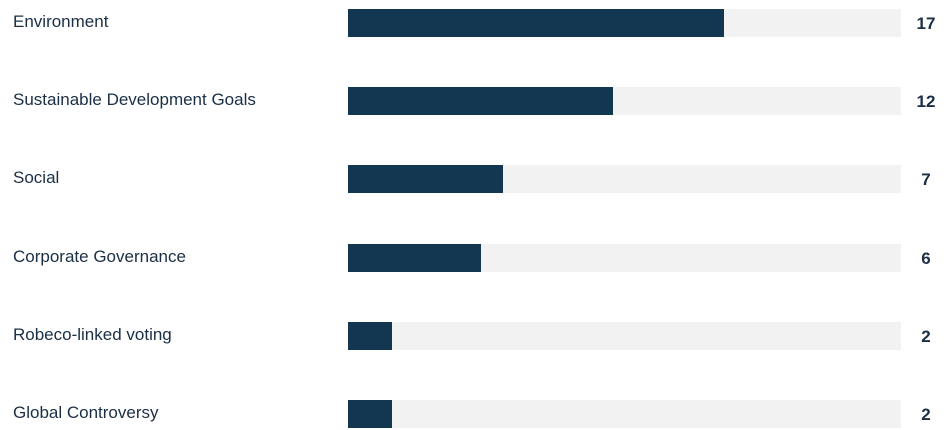 Image resolution: width=946 pixels, height=430 pixels. What do you see at coordinates (926, 101) in the screenshot?
I see `value-label: 12` at bounding box center [926, 101].